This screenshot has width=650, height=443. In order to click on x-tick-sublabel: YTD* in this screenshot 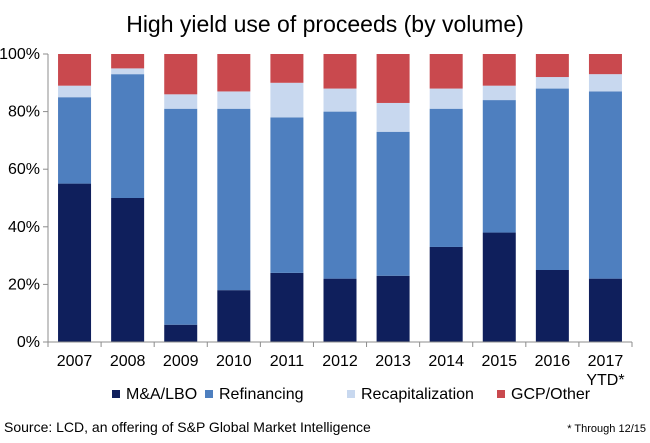, I will do `click(605, 380)`.